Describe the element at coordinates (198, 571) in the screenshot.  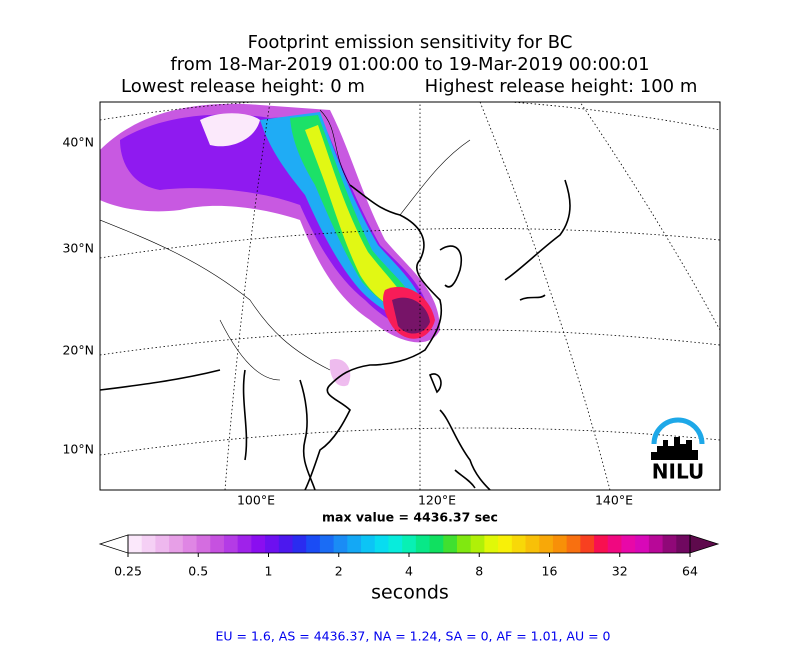
I see `colorbar-tick-label: 0.5` at that location.